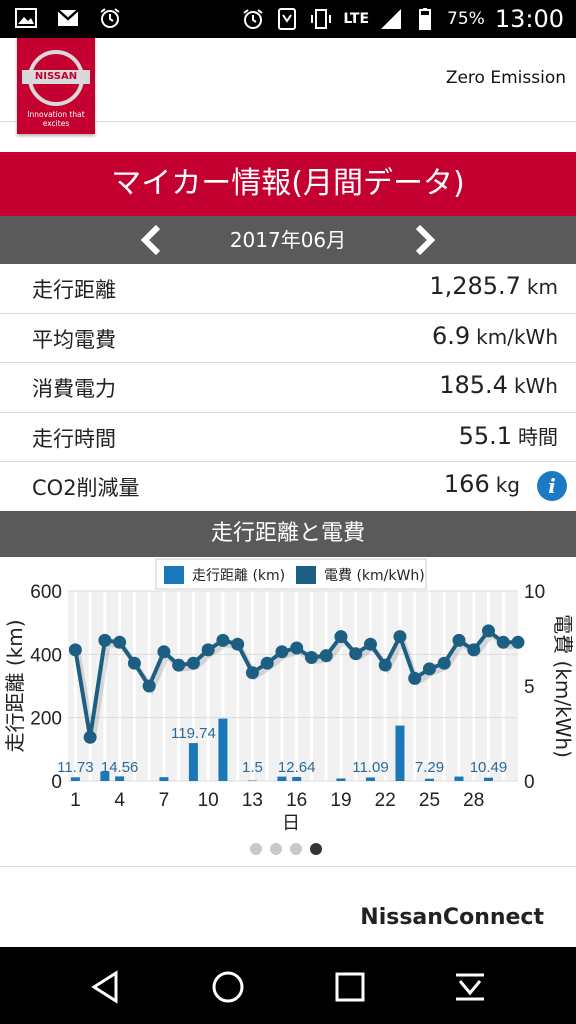  Describe the element at coordinates (286, 849) in the screenshot. I see `pager-dots` at that location.